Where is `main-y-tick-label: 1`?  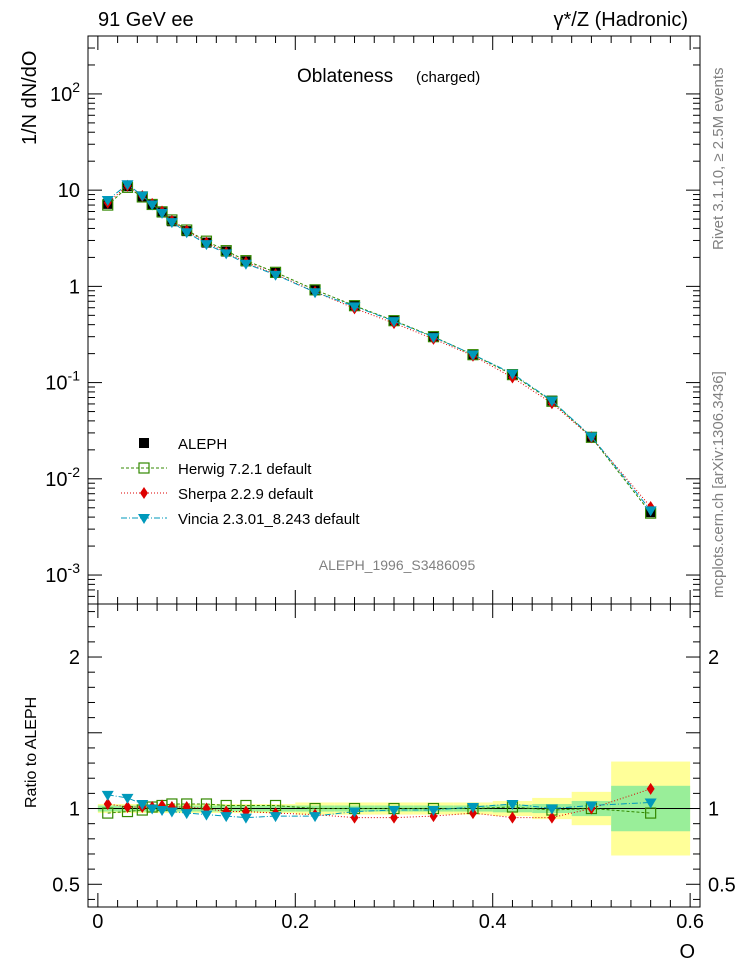
main-y-tick-label: 1 is located at coordinates (74, 287).